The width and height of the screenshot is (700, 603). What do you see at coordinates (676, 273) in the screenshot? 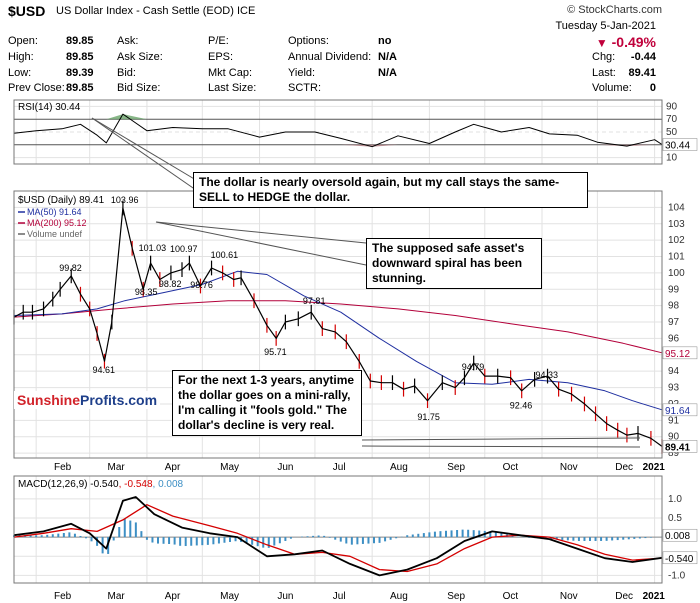
I see `price-tick-label: 100` at bounding box center [676, 273].